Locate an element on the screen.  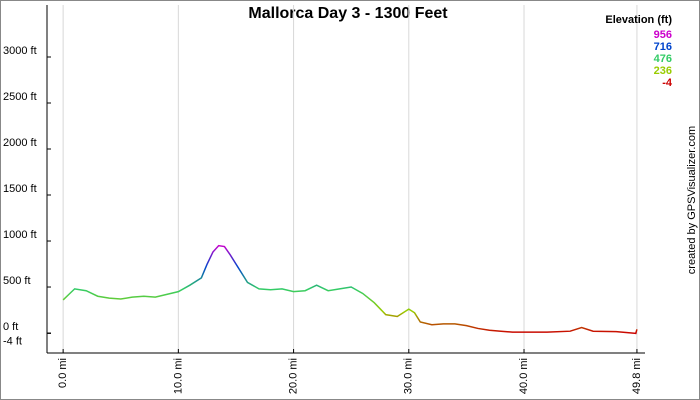
legend-item: 476 is located at coordinates (663, 59).